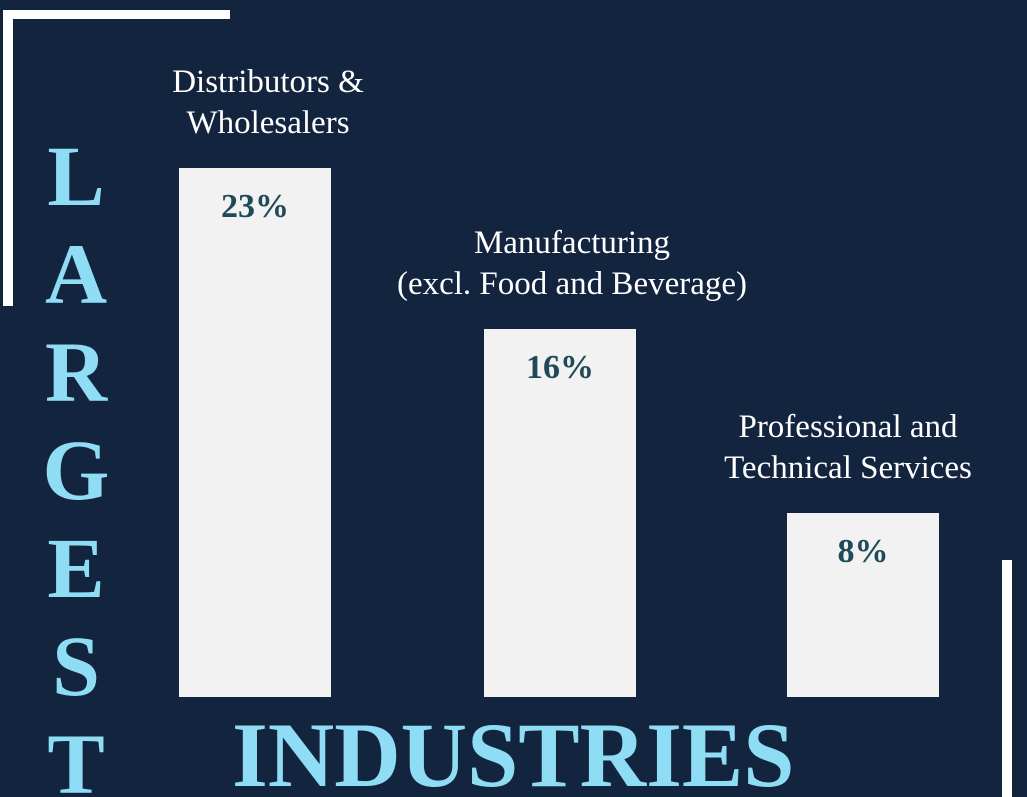 Image resolution: width=1027 pixels, height=797 pixels. I want to click on value-label: 8%, so click(863, 551).